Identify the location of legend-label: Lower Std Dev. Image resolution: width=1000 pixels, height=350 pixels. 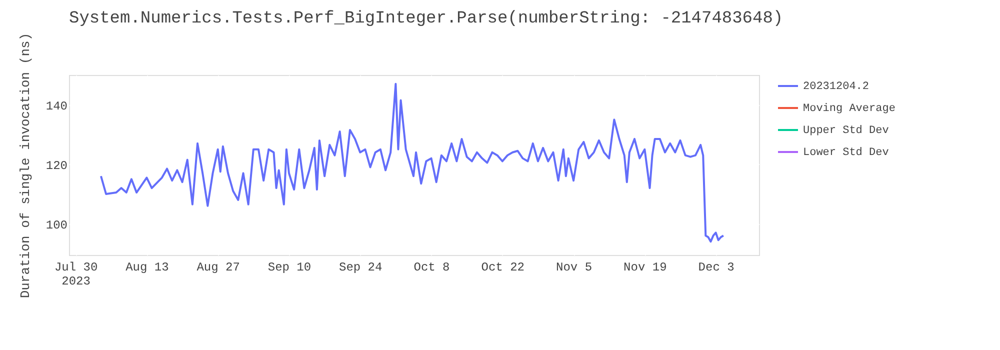
(846, 153).